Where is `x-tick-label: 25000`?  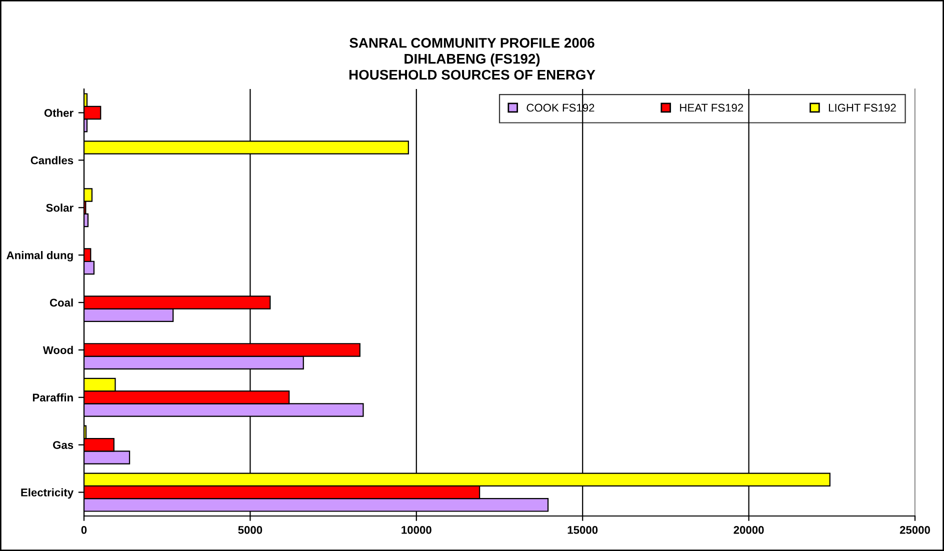
x-tick-label: 25000 is located at coordinates (915, 530).